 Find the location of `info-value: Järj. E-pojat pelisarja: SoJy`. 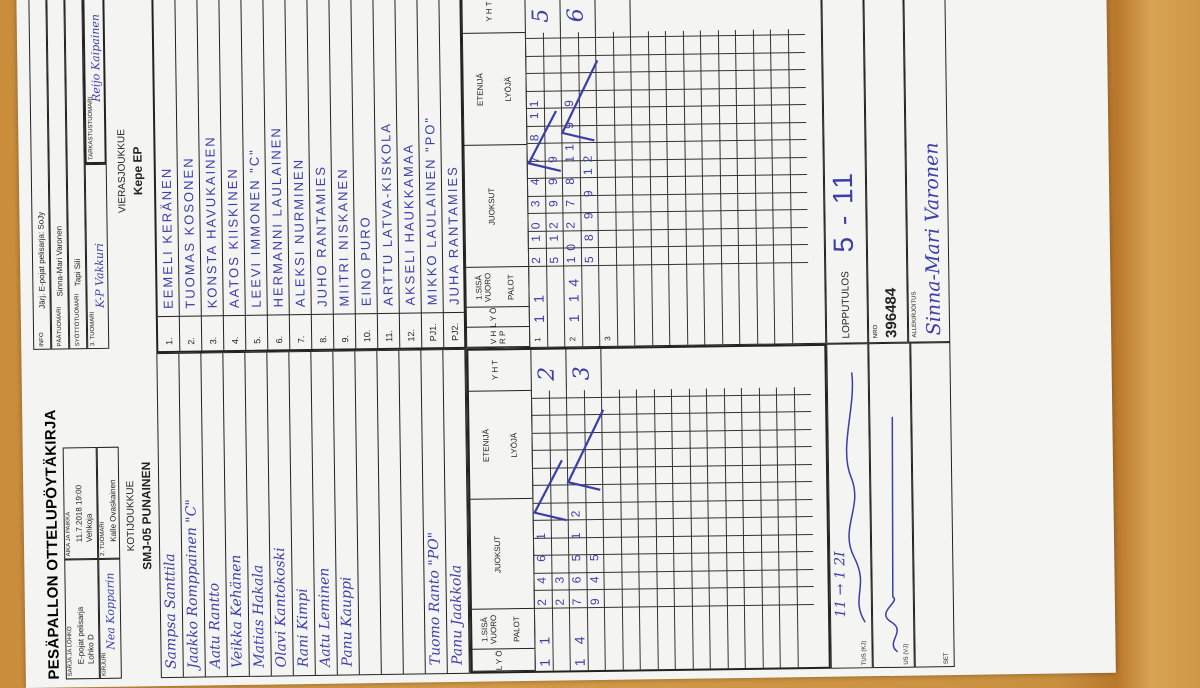

info-value: Järj. E-pojat pelisarja: SoJy is located at coordinates (41, 260).